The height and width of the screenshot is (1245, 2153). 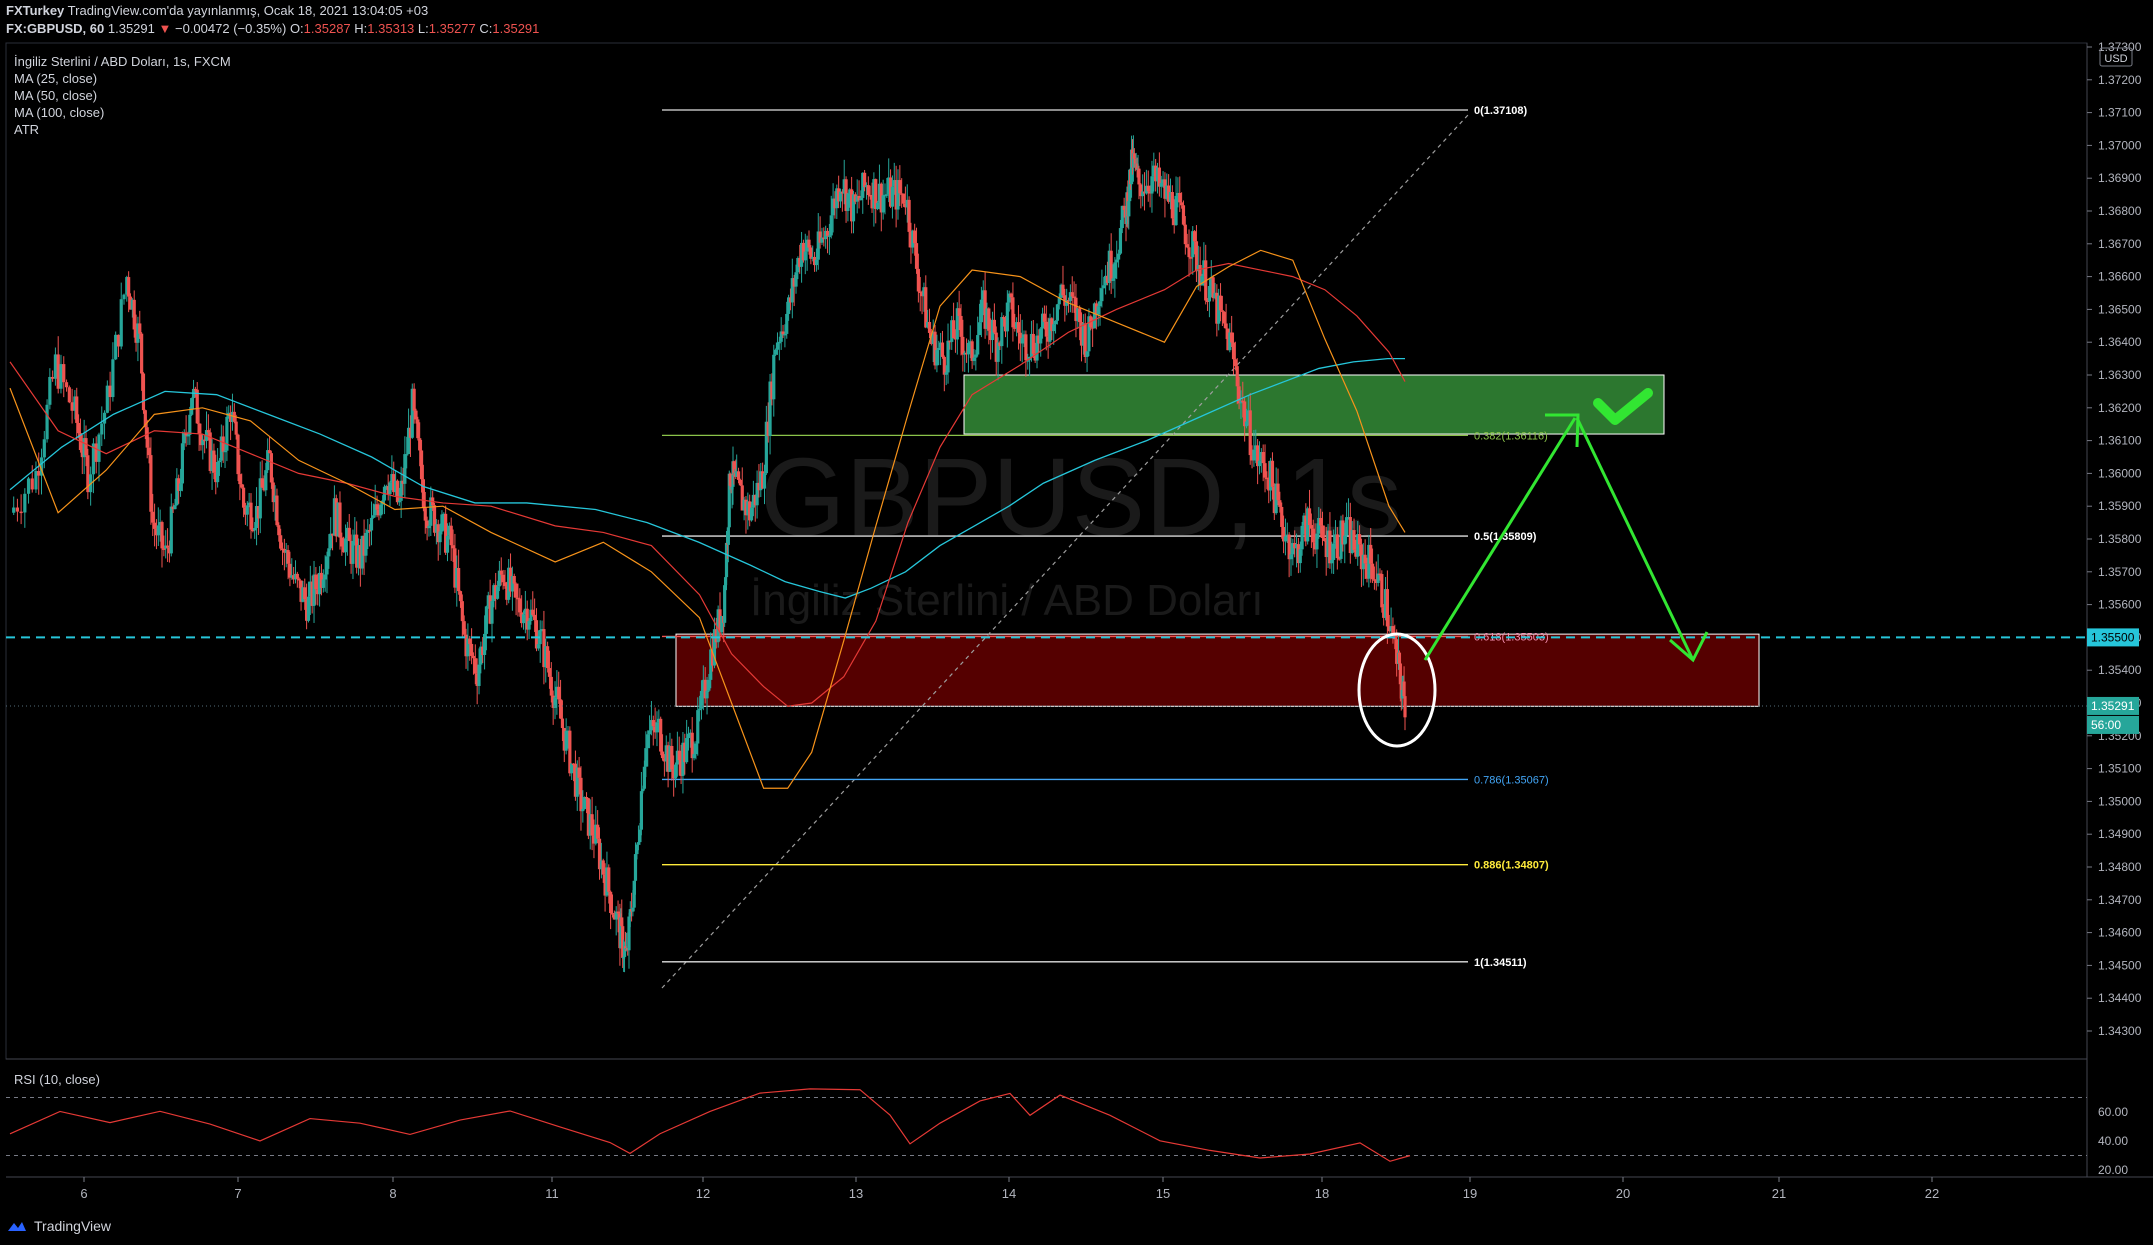 What do you see at coordinates (2120, 572) in the screenshot?
I see `price-tick: 1.35700` at bounding box center [2120, 572].